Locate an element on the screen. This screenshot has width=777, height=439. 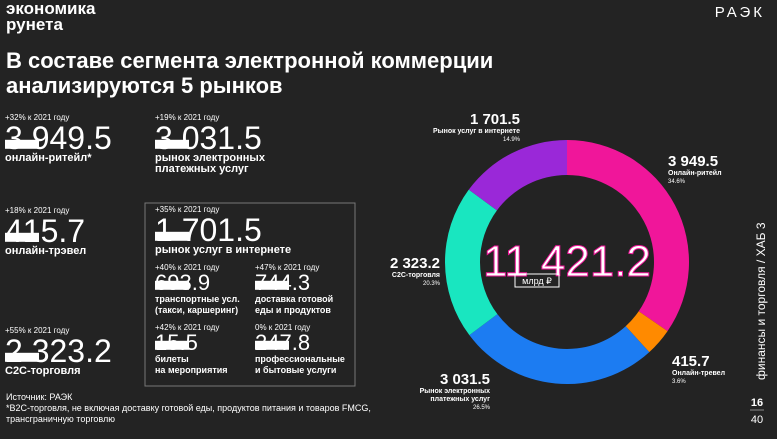
market-label: еды и продуктов is located at coordinates (293, 310).